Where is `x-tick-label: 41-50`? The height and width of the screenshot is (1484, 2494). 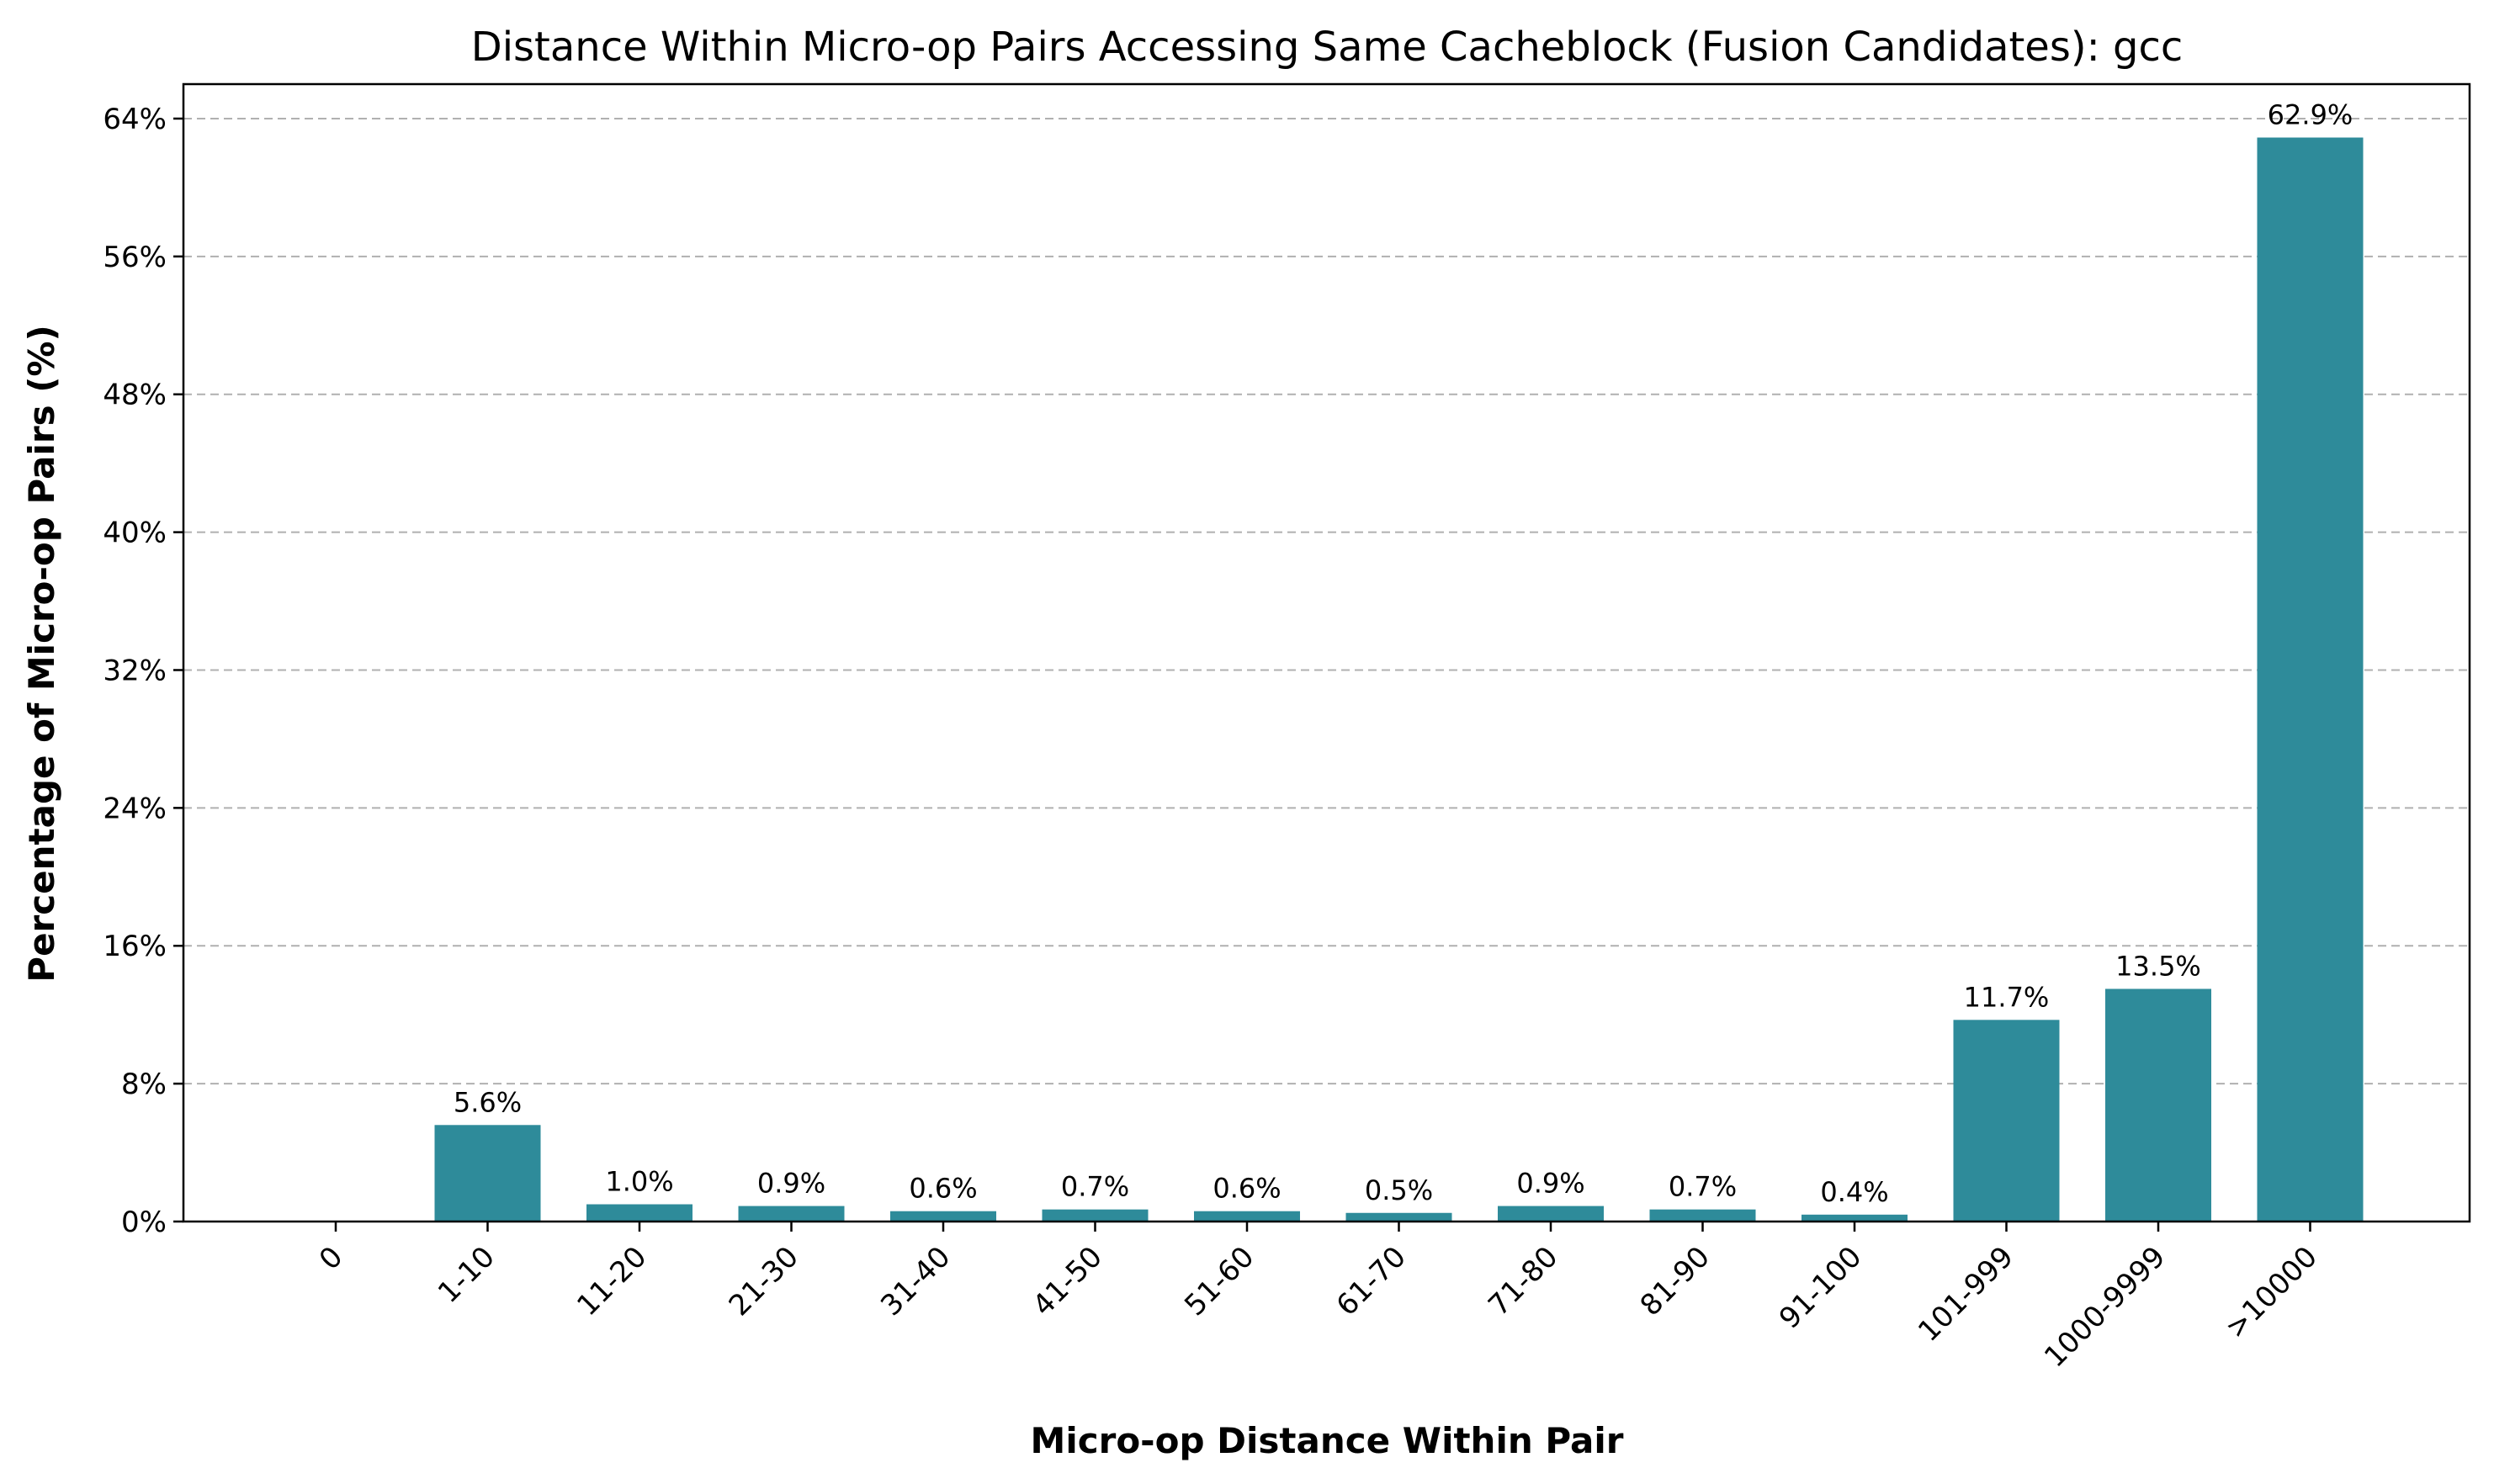 x-tick-label: 41-50 is located at coordinates (1068, 1281).